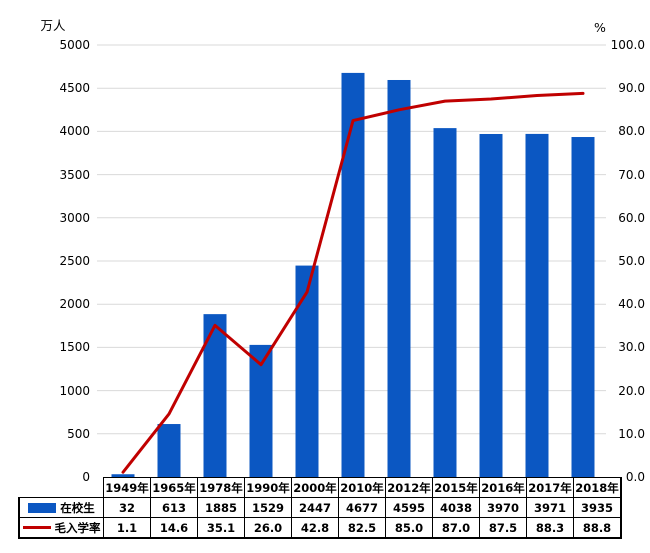 The image size is (650, 553). What do you see at coordinates (537, 305) in the screenshot?
I see `bar-2017年` at bounding box center [537, 305].